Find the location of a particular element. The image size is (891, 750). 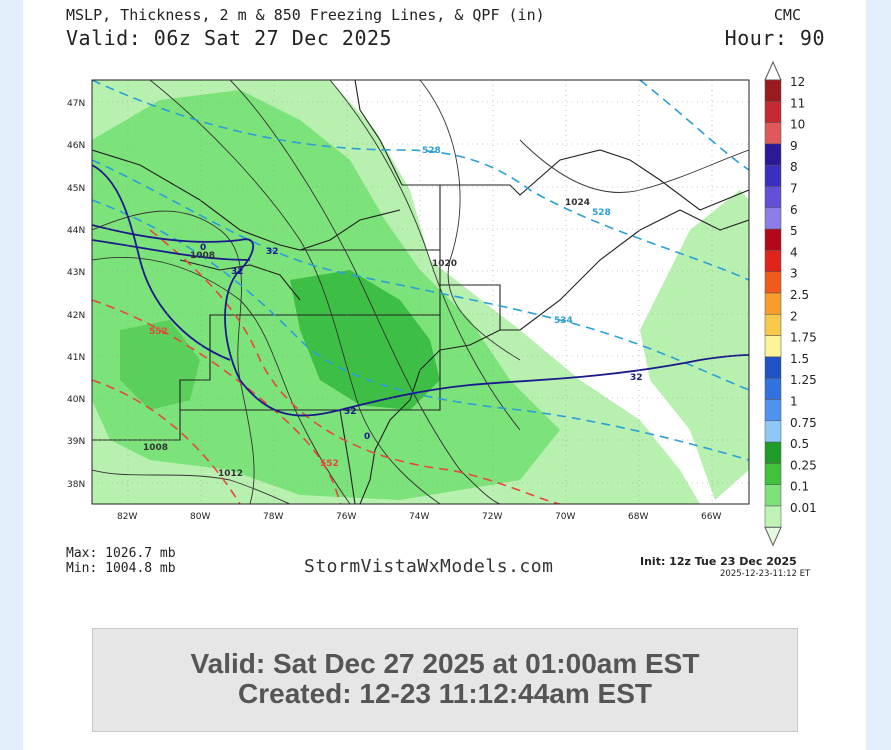

lat-label: 46N is located at coordinates (76, 146).